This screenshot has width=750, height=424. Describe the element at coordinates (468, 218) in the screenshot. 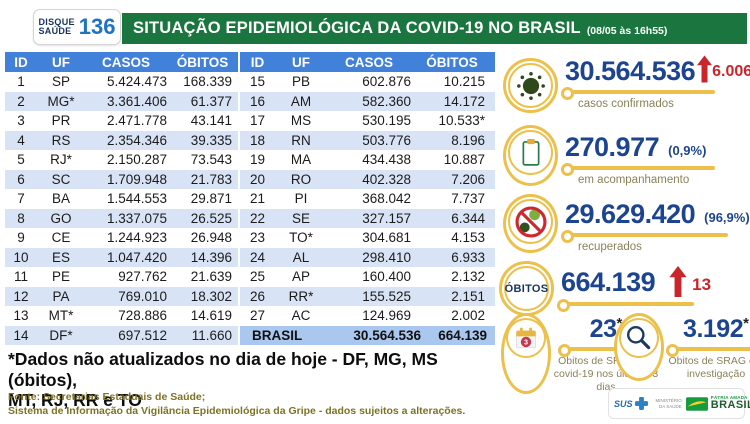

I see `table-cell: 6.344` at that location.